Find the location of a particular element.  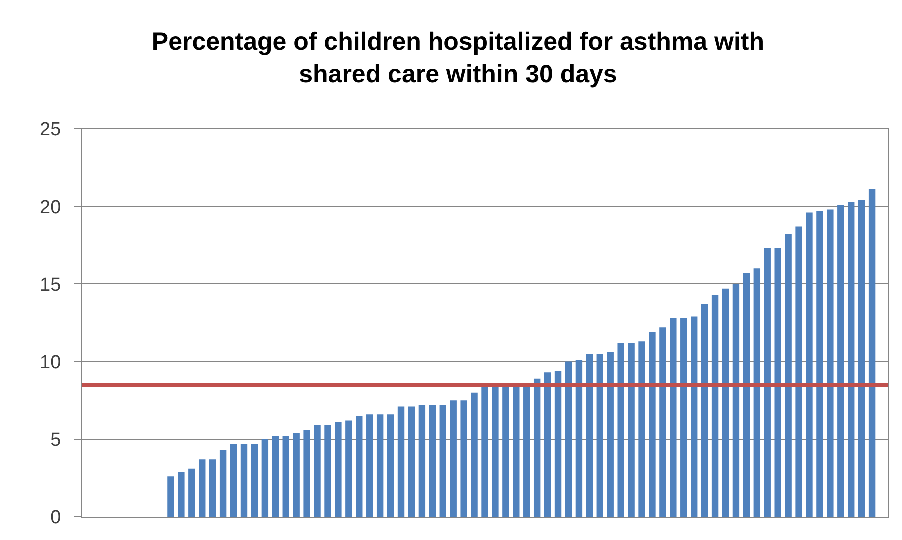

y-tick-label: 20 is located at coordinates (51, 207).